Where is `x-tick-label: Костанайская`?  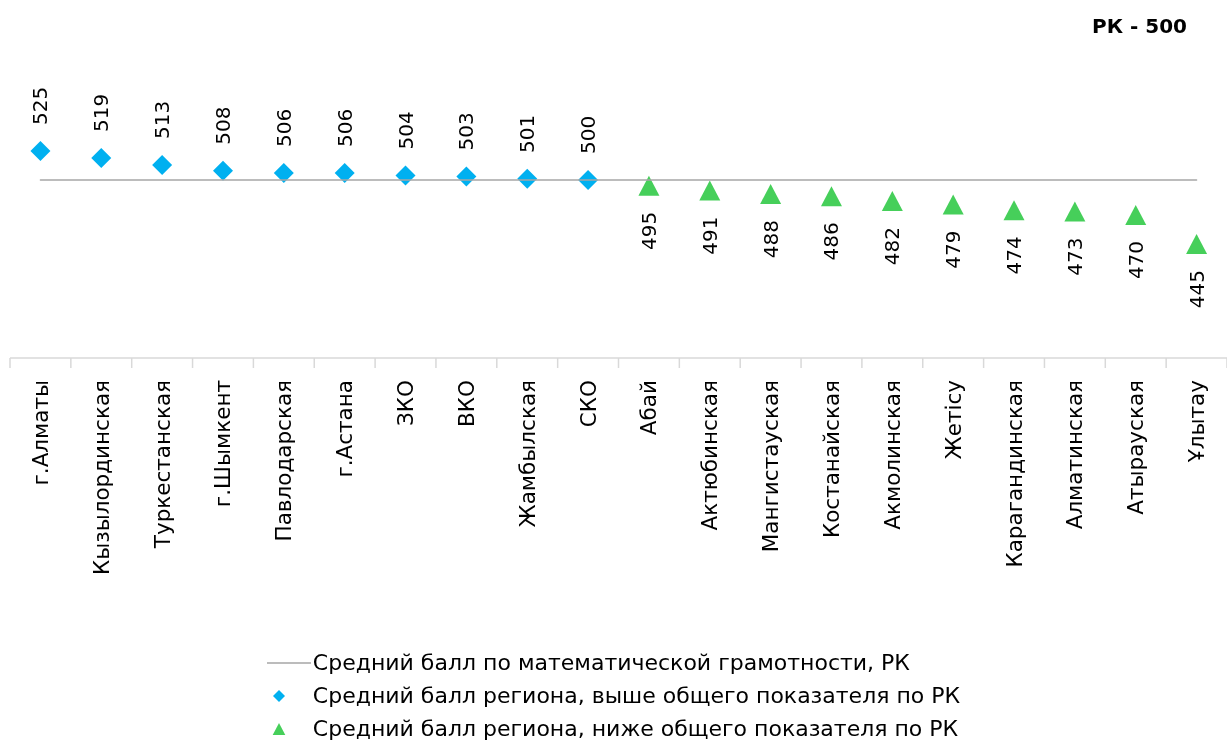 x-tick-label: Костанайская is located at coordinates (831, 459).